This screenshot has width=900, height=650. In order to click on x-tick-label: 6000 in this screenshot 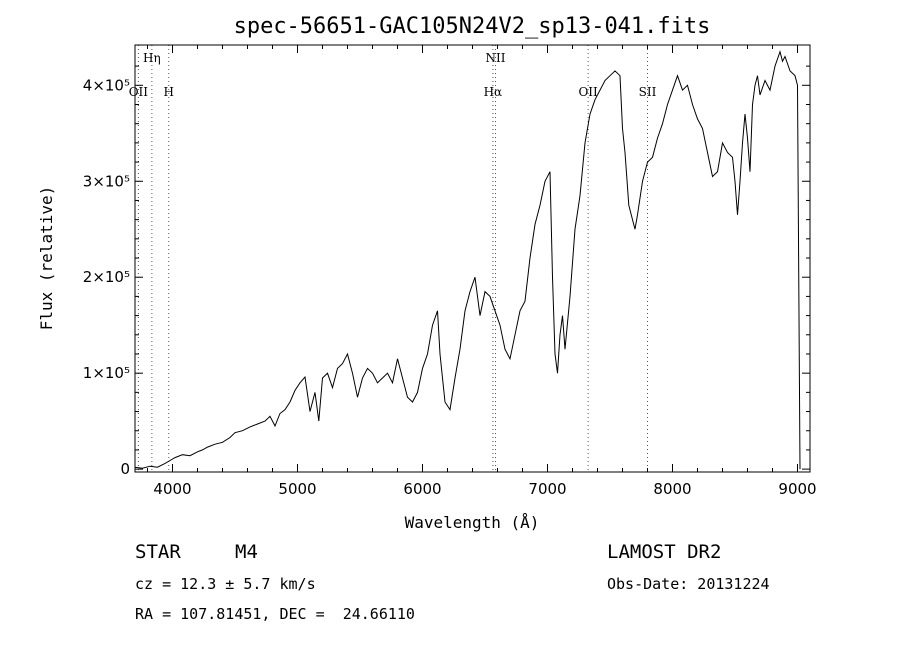, I will do `click(422, 489)`.